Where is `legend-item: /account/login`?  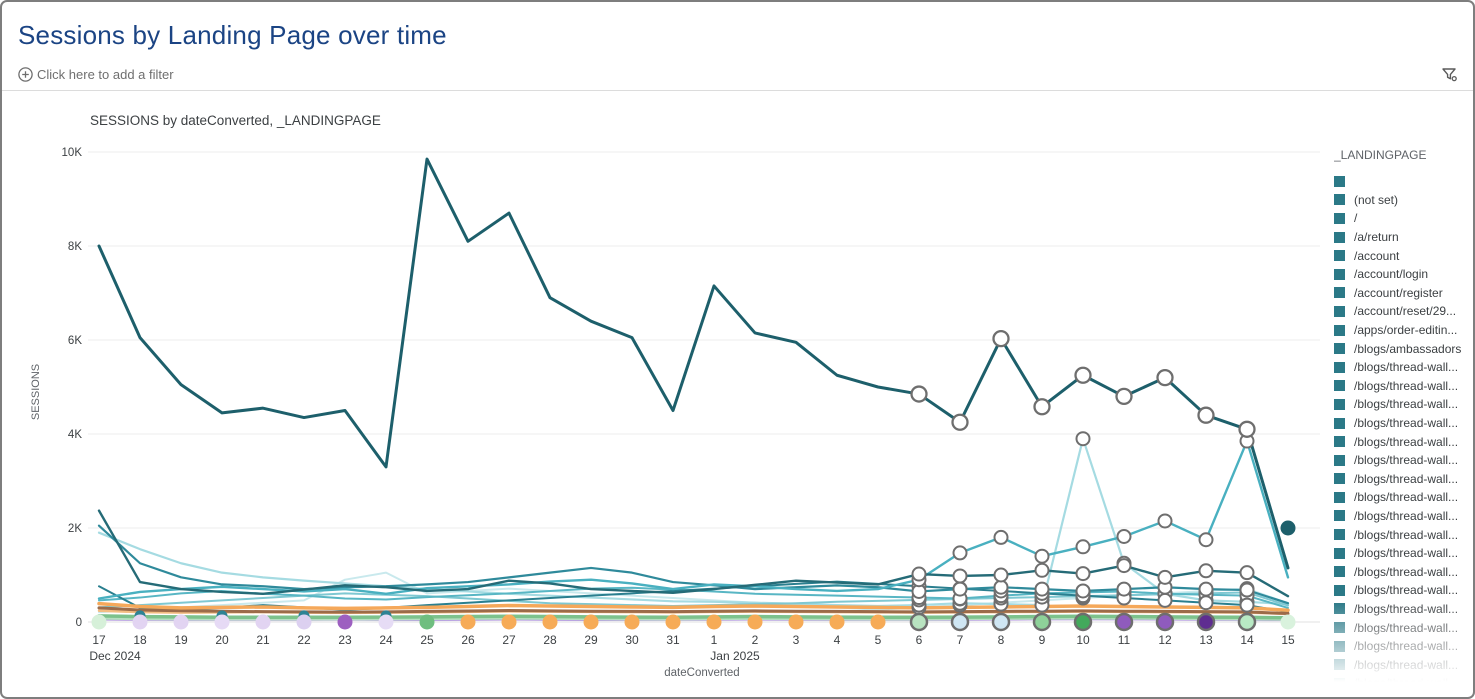
legend-item: /account/login is located at coordinates (1402, 274).